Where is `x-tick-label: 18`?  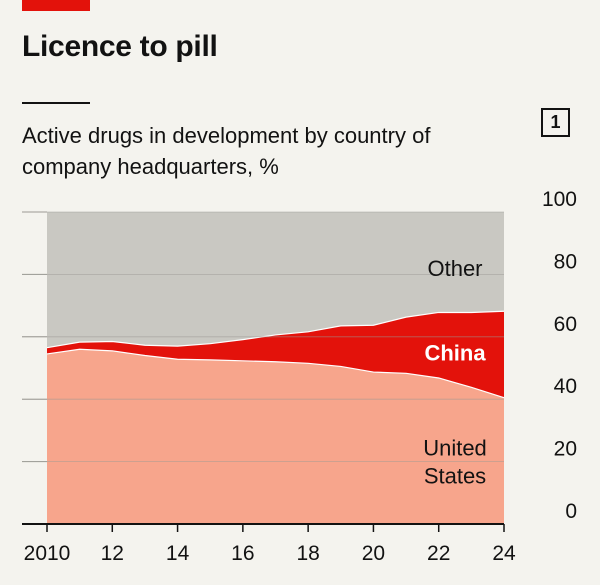
x-tick-label: 18 is located at coordinates (307, 553).